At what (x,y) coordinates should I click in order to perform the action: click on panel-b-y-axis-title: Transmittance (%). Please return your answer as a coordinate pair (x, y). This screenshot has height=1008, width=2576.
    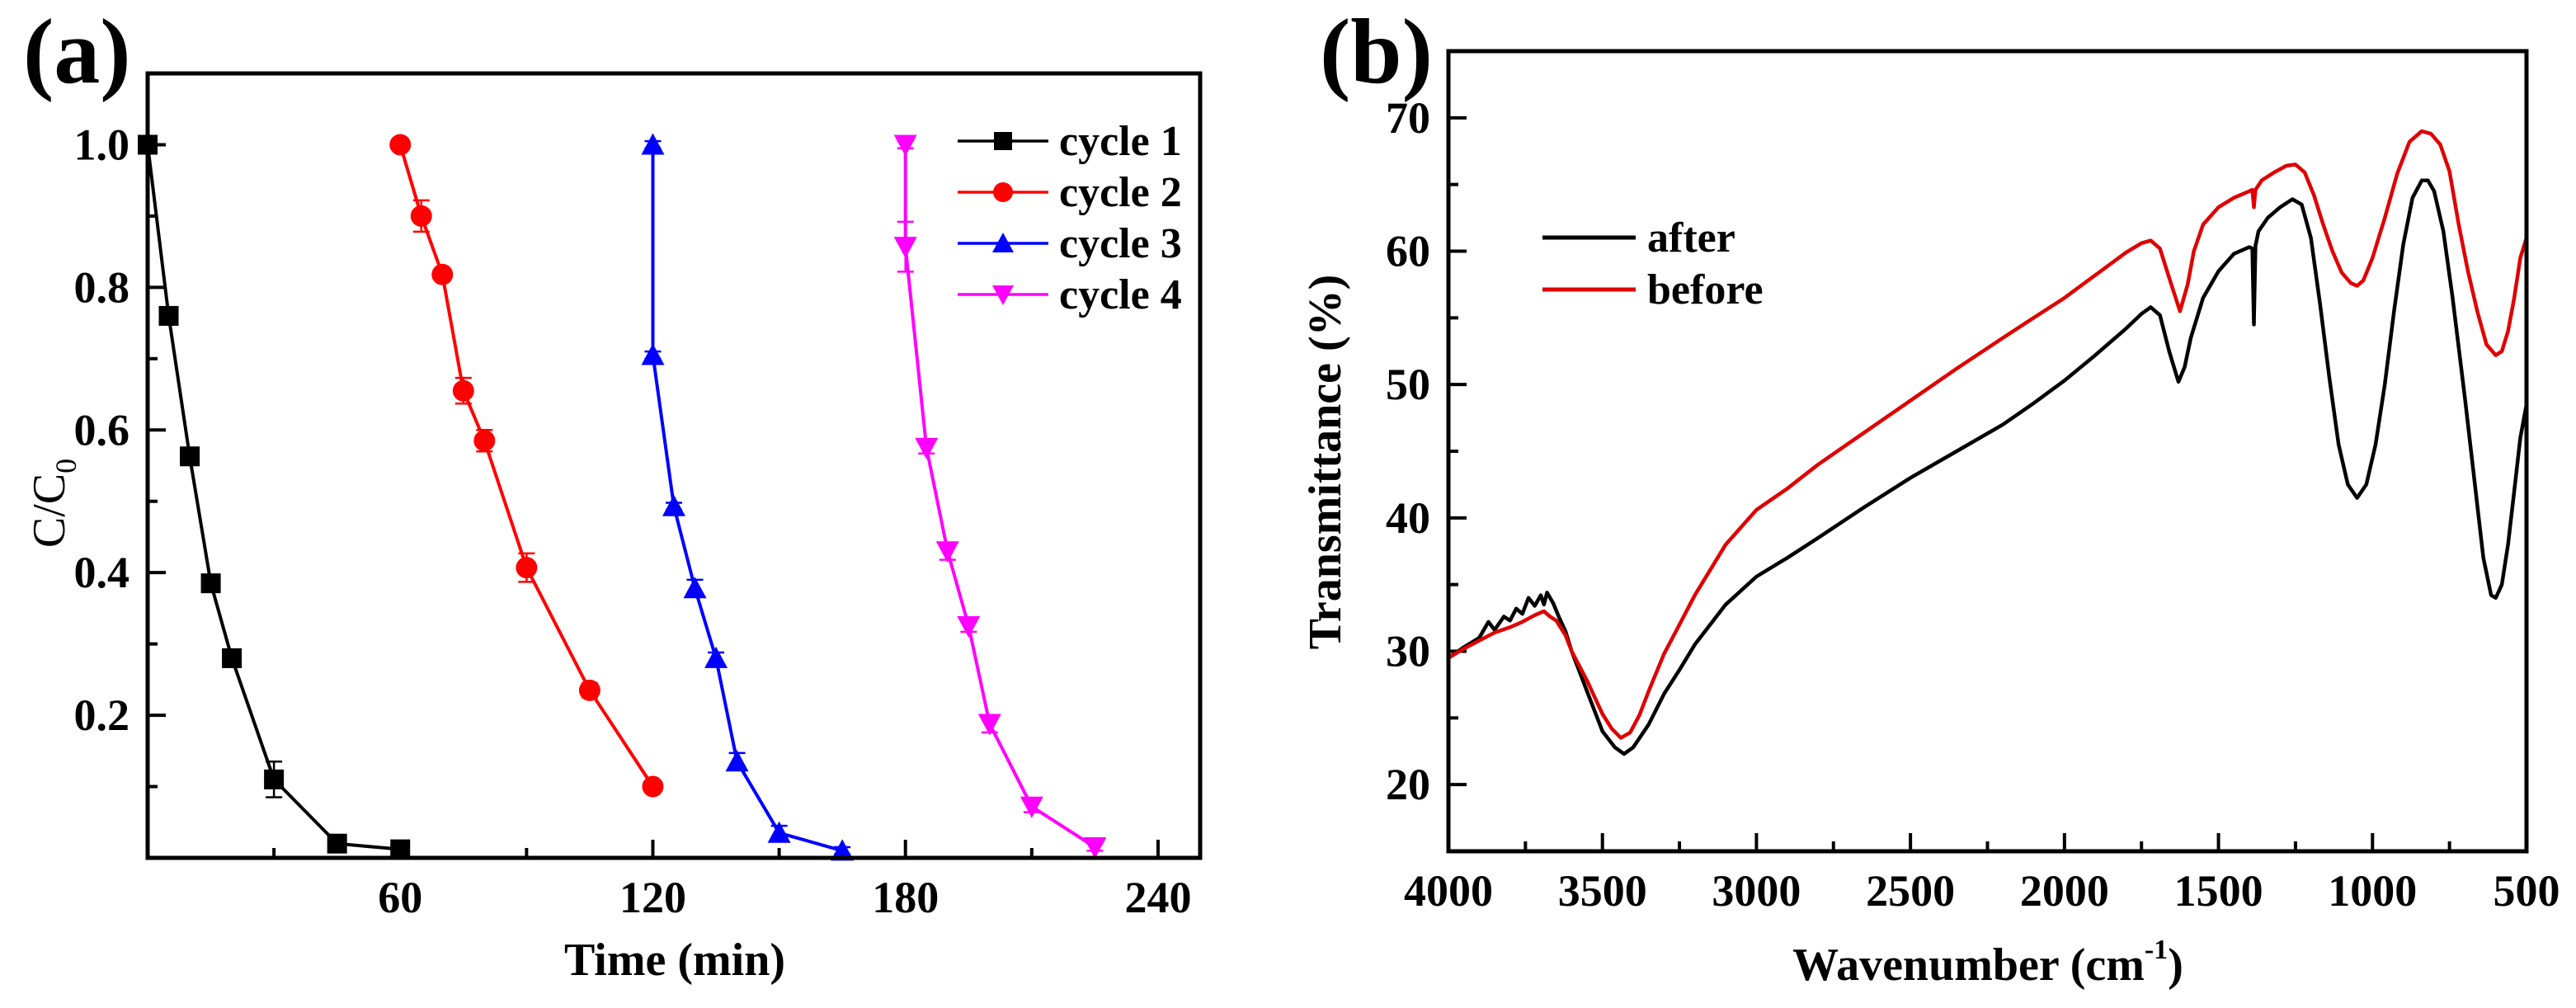
    Looking at the image, I should click on (1325, 462).